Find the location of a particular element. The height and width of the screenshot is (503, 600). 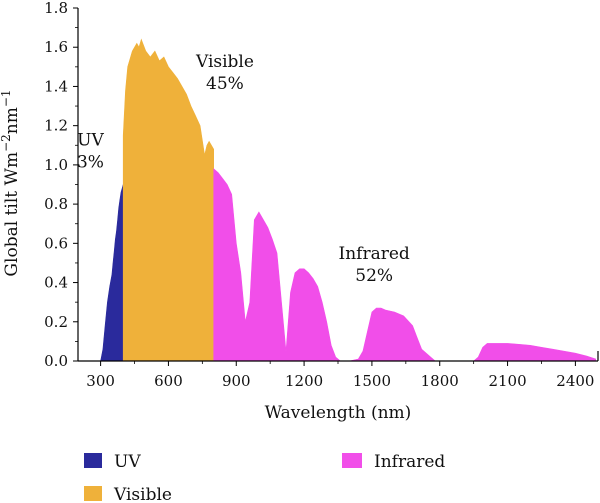

annotation-visible-line: 45% is located at coordinates (225, 84).